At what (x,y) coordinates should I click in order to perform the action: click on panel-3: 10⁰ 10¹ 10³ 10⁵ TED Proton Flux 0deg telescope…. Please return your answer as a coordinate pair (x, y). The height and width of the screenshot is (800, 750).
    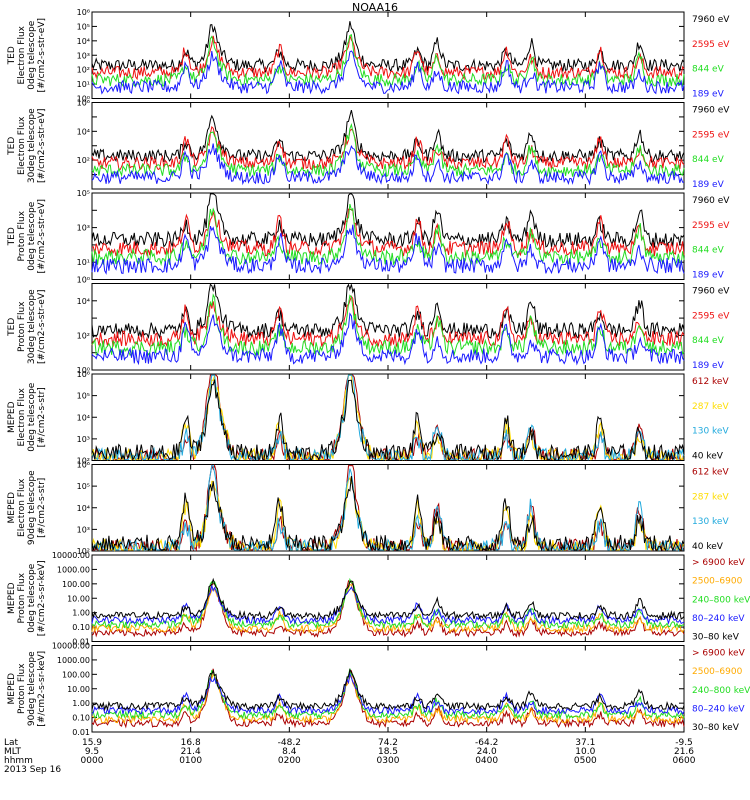
    Looking at the image, I should click on (368, 237).